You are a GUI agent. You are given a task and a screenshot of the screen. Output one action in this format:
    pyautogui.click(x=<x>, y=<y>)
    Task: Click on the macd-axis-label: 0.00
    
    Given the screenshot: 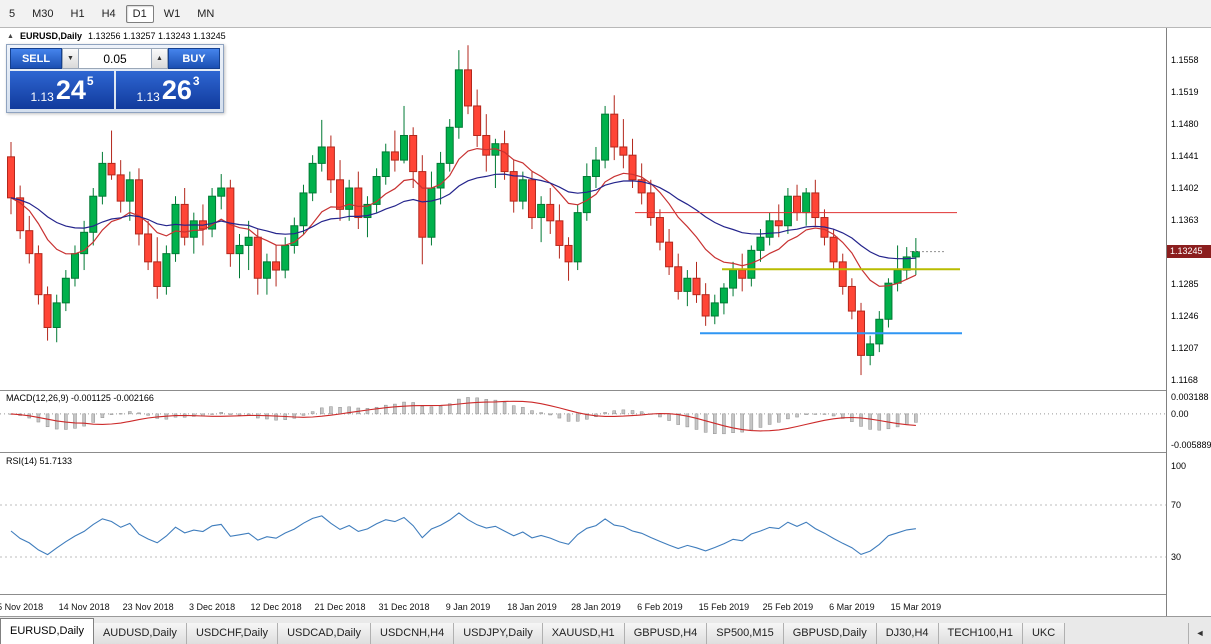 What is the action you would take?
    pyautogui.click(x=1180, y=413)
    